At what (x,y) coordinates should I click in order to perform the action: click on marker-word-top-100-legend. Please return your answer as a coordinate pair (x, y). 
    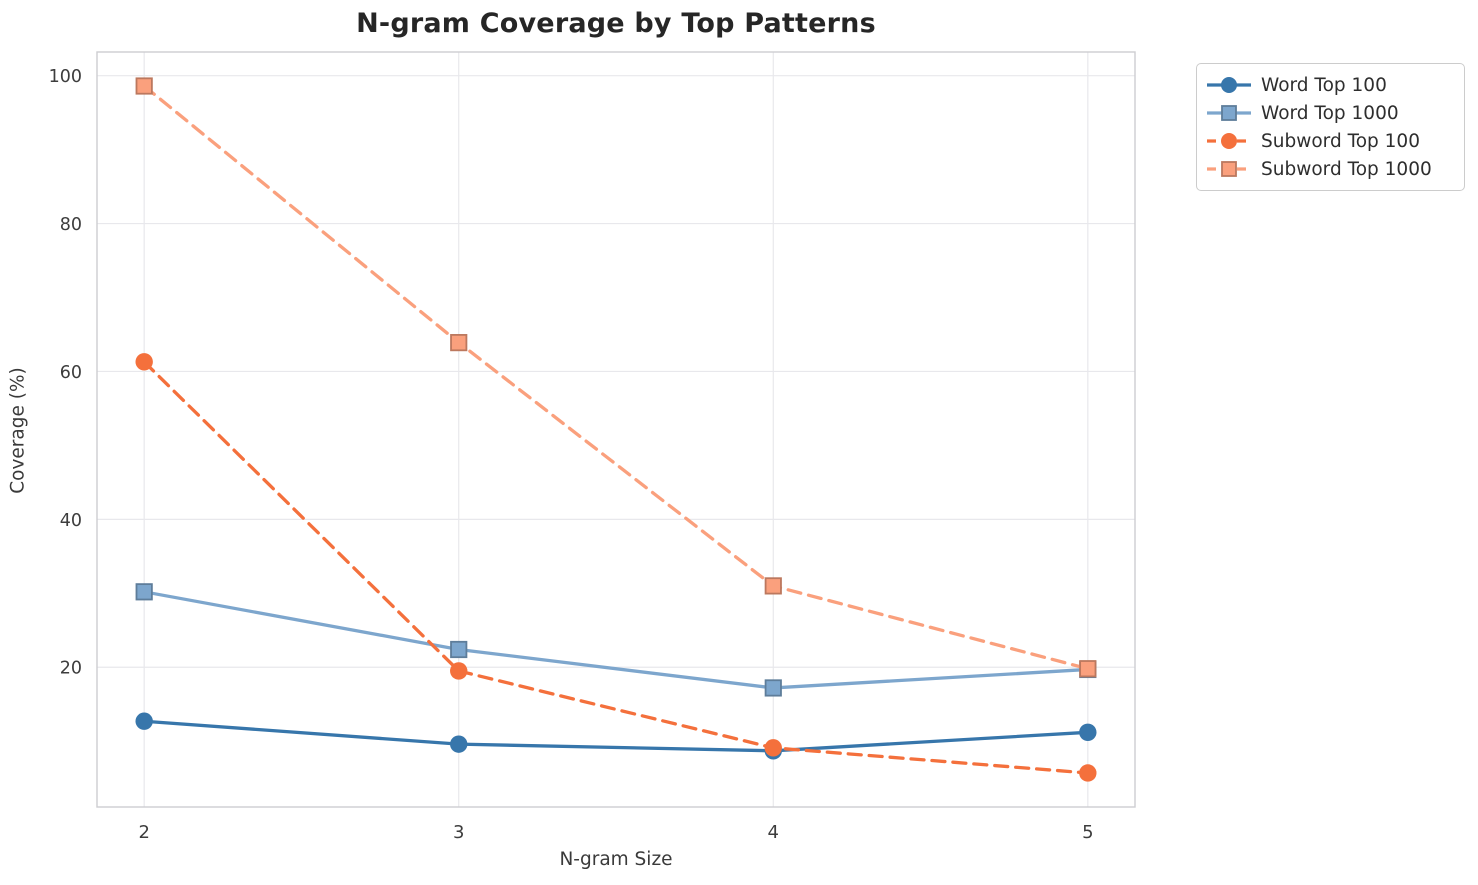
    Looking at the image, I should click on (1229, 85).